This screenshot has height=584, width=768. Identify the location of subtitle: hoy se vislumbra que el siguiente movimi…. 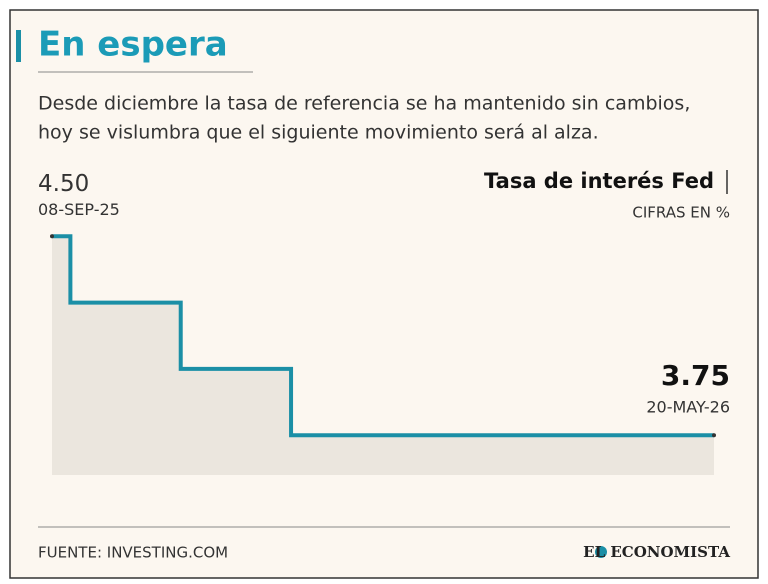
(318, 133).